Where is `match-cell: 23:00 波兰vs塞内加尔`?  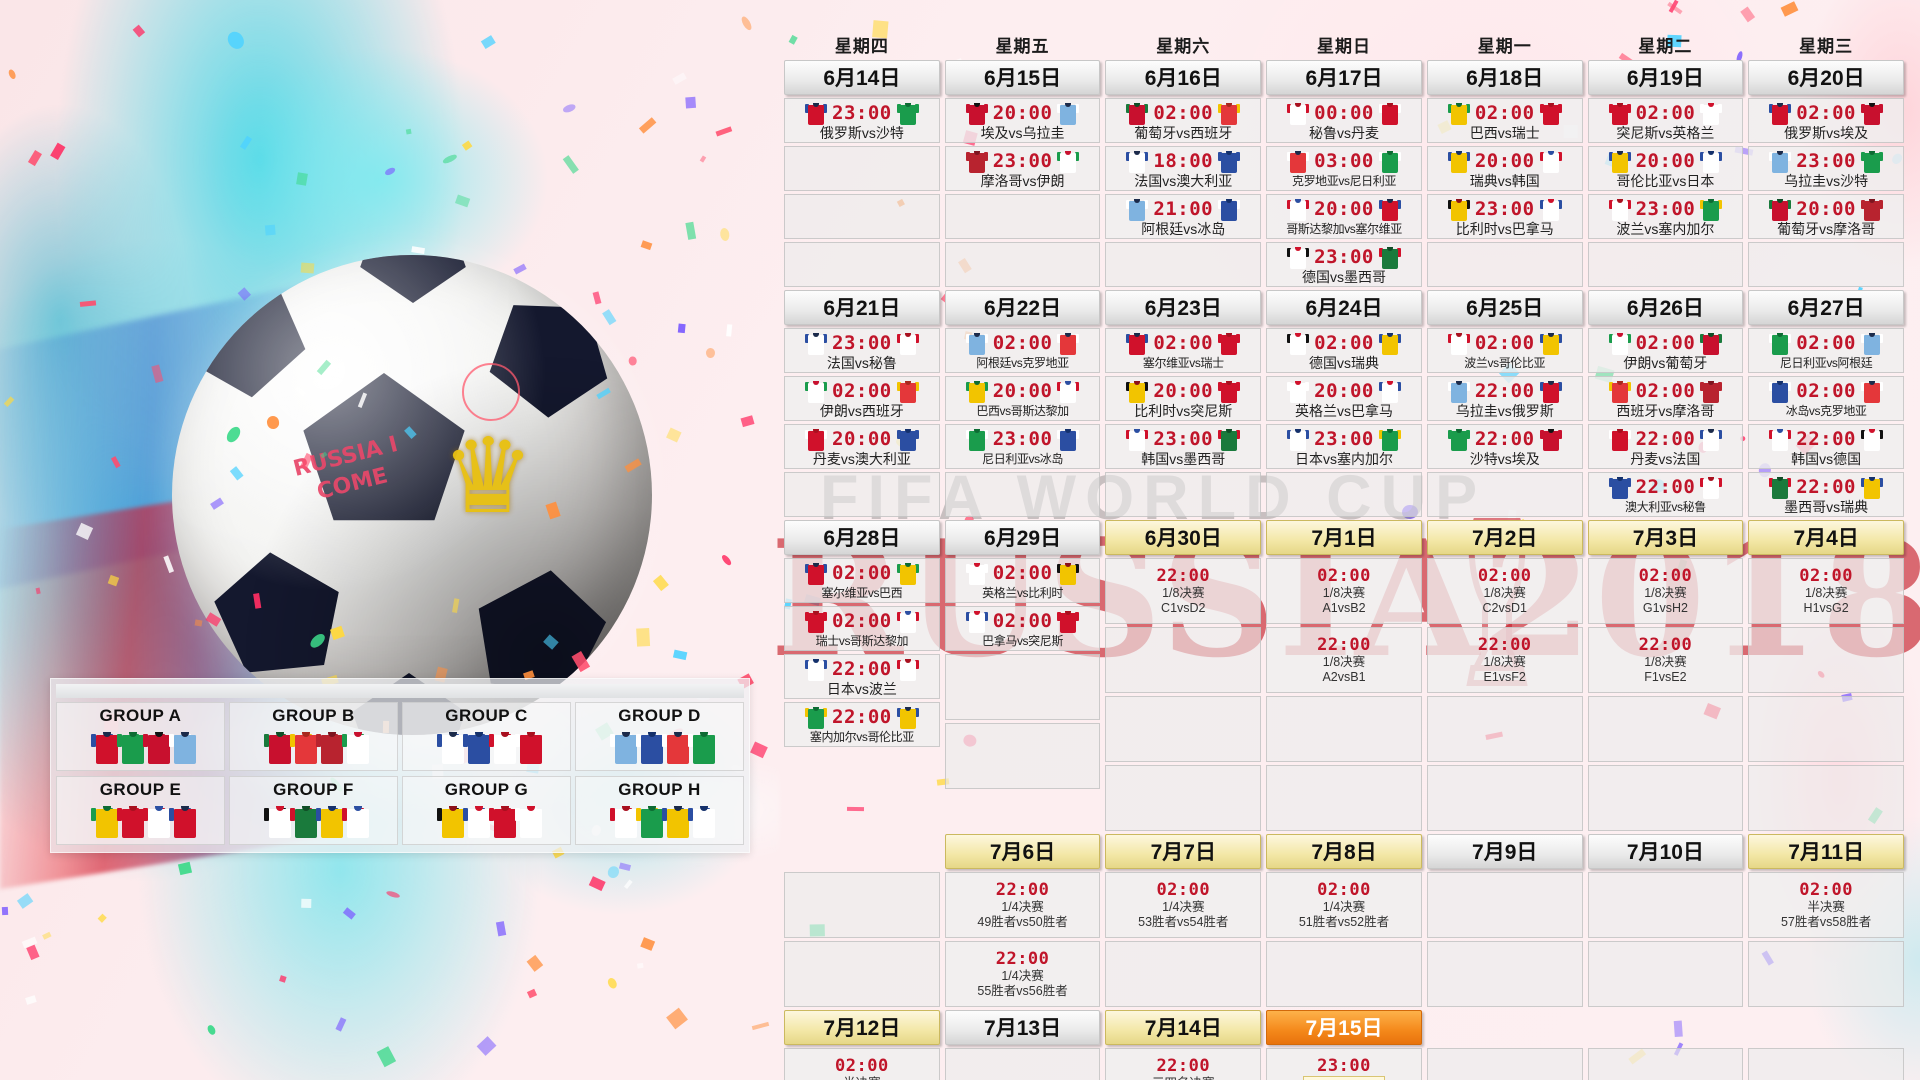 match-cell: 23:00 波兰vs塞内加尔 is located at coordinates (1665, 216).